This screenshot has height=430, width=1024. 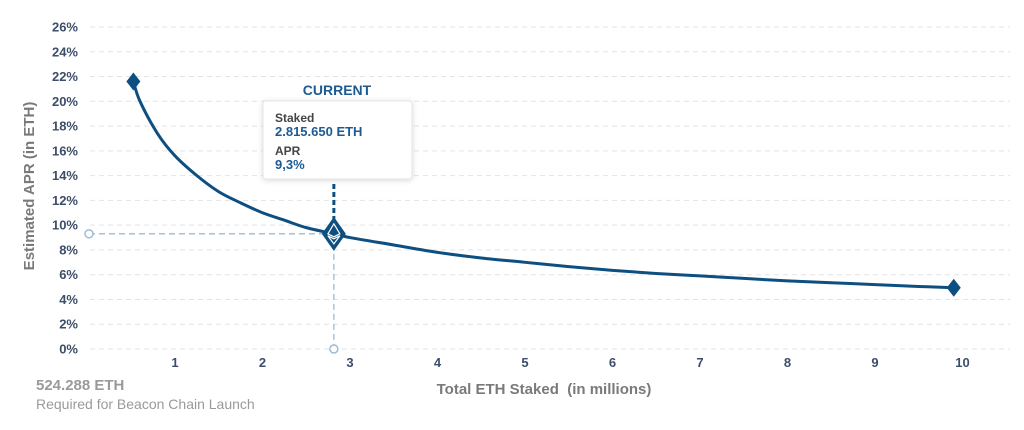 What do you see at coordinates (65, 188) in the screenshot?
I see `y-axis-ticks: 0% 2% 4% 6% 8% 10% 12% 14% 16% 18% 20% 22% 24% 26%` at bounding box center [65, 188].